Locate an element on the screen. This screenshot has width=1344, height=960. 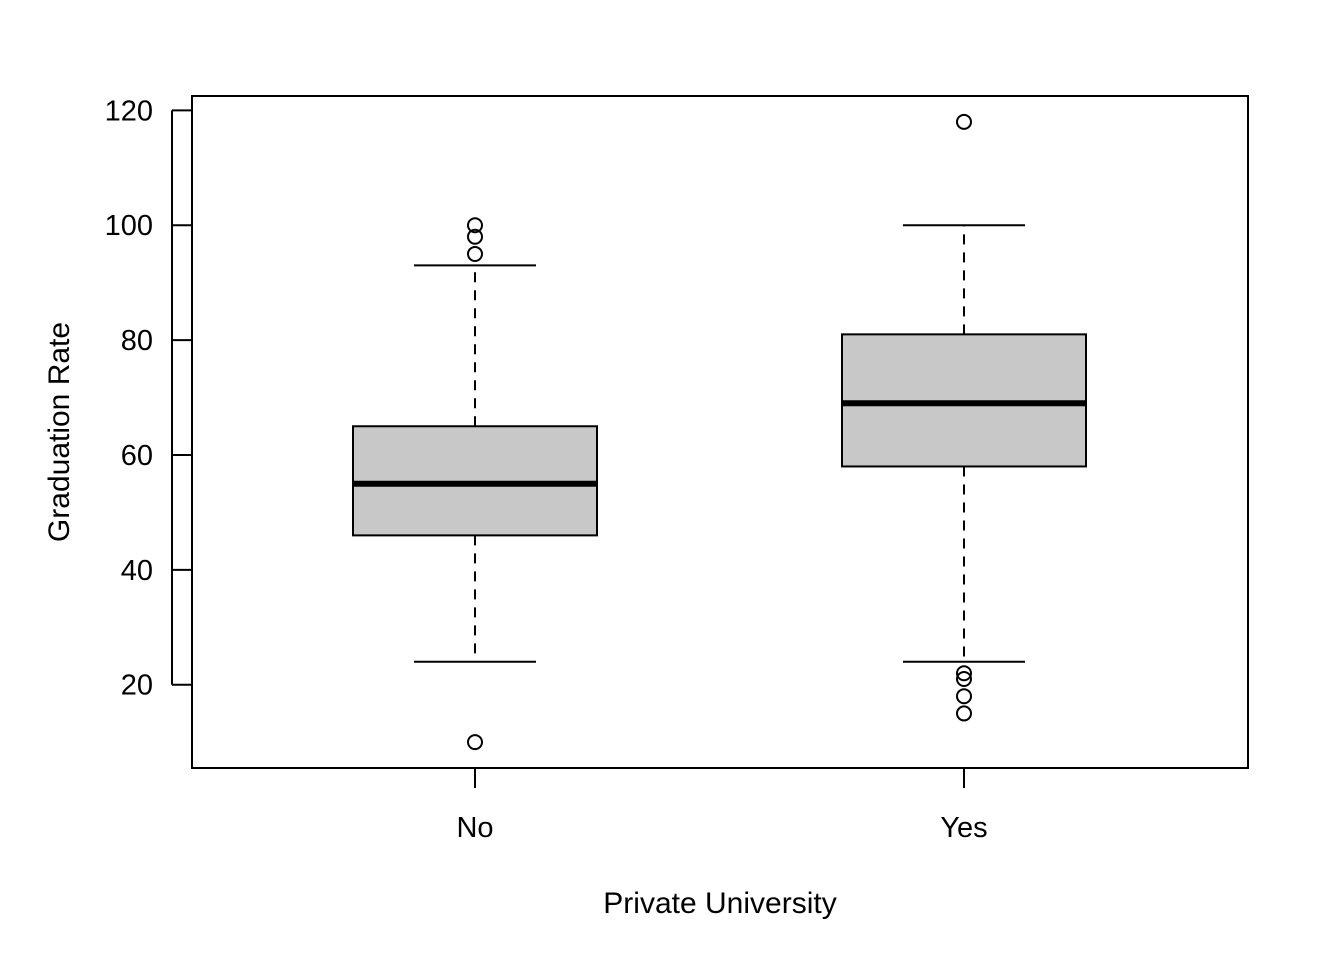
y-tick-label: 60 is located at coordinates (137, 456).